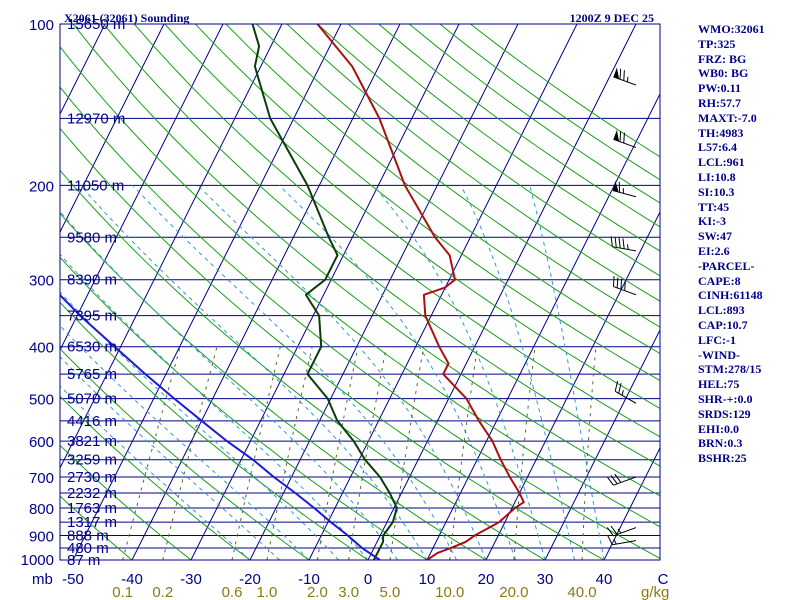 Image resolution: width=800 pixels, height=600 pixels. Describe the element at coordinates (731, 29) in the screenshot. I see `sounding-index-item: WMO:32061` at that location.